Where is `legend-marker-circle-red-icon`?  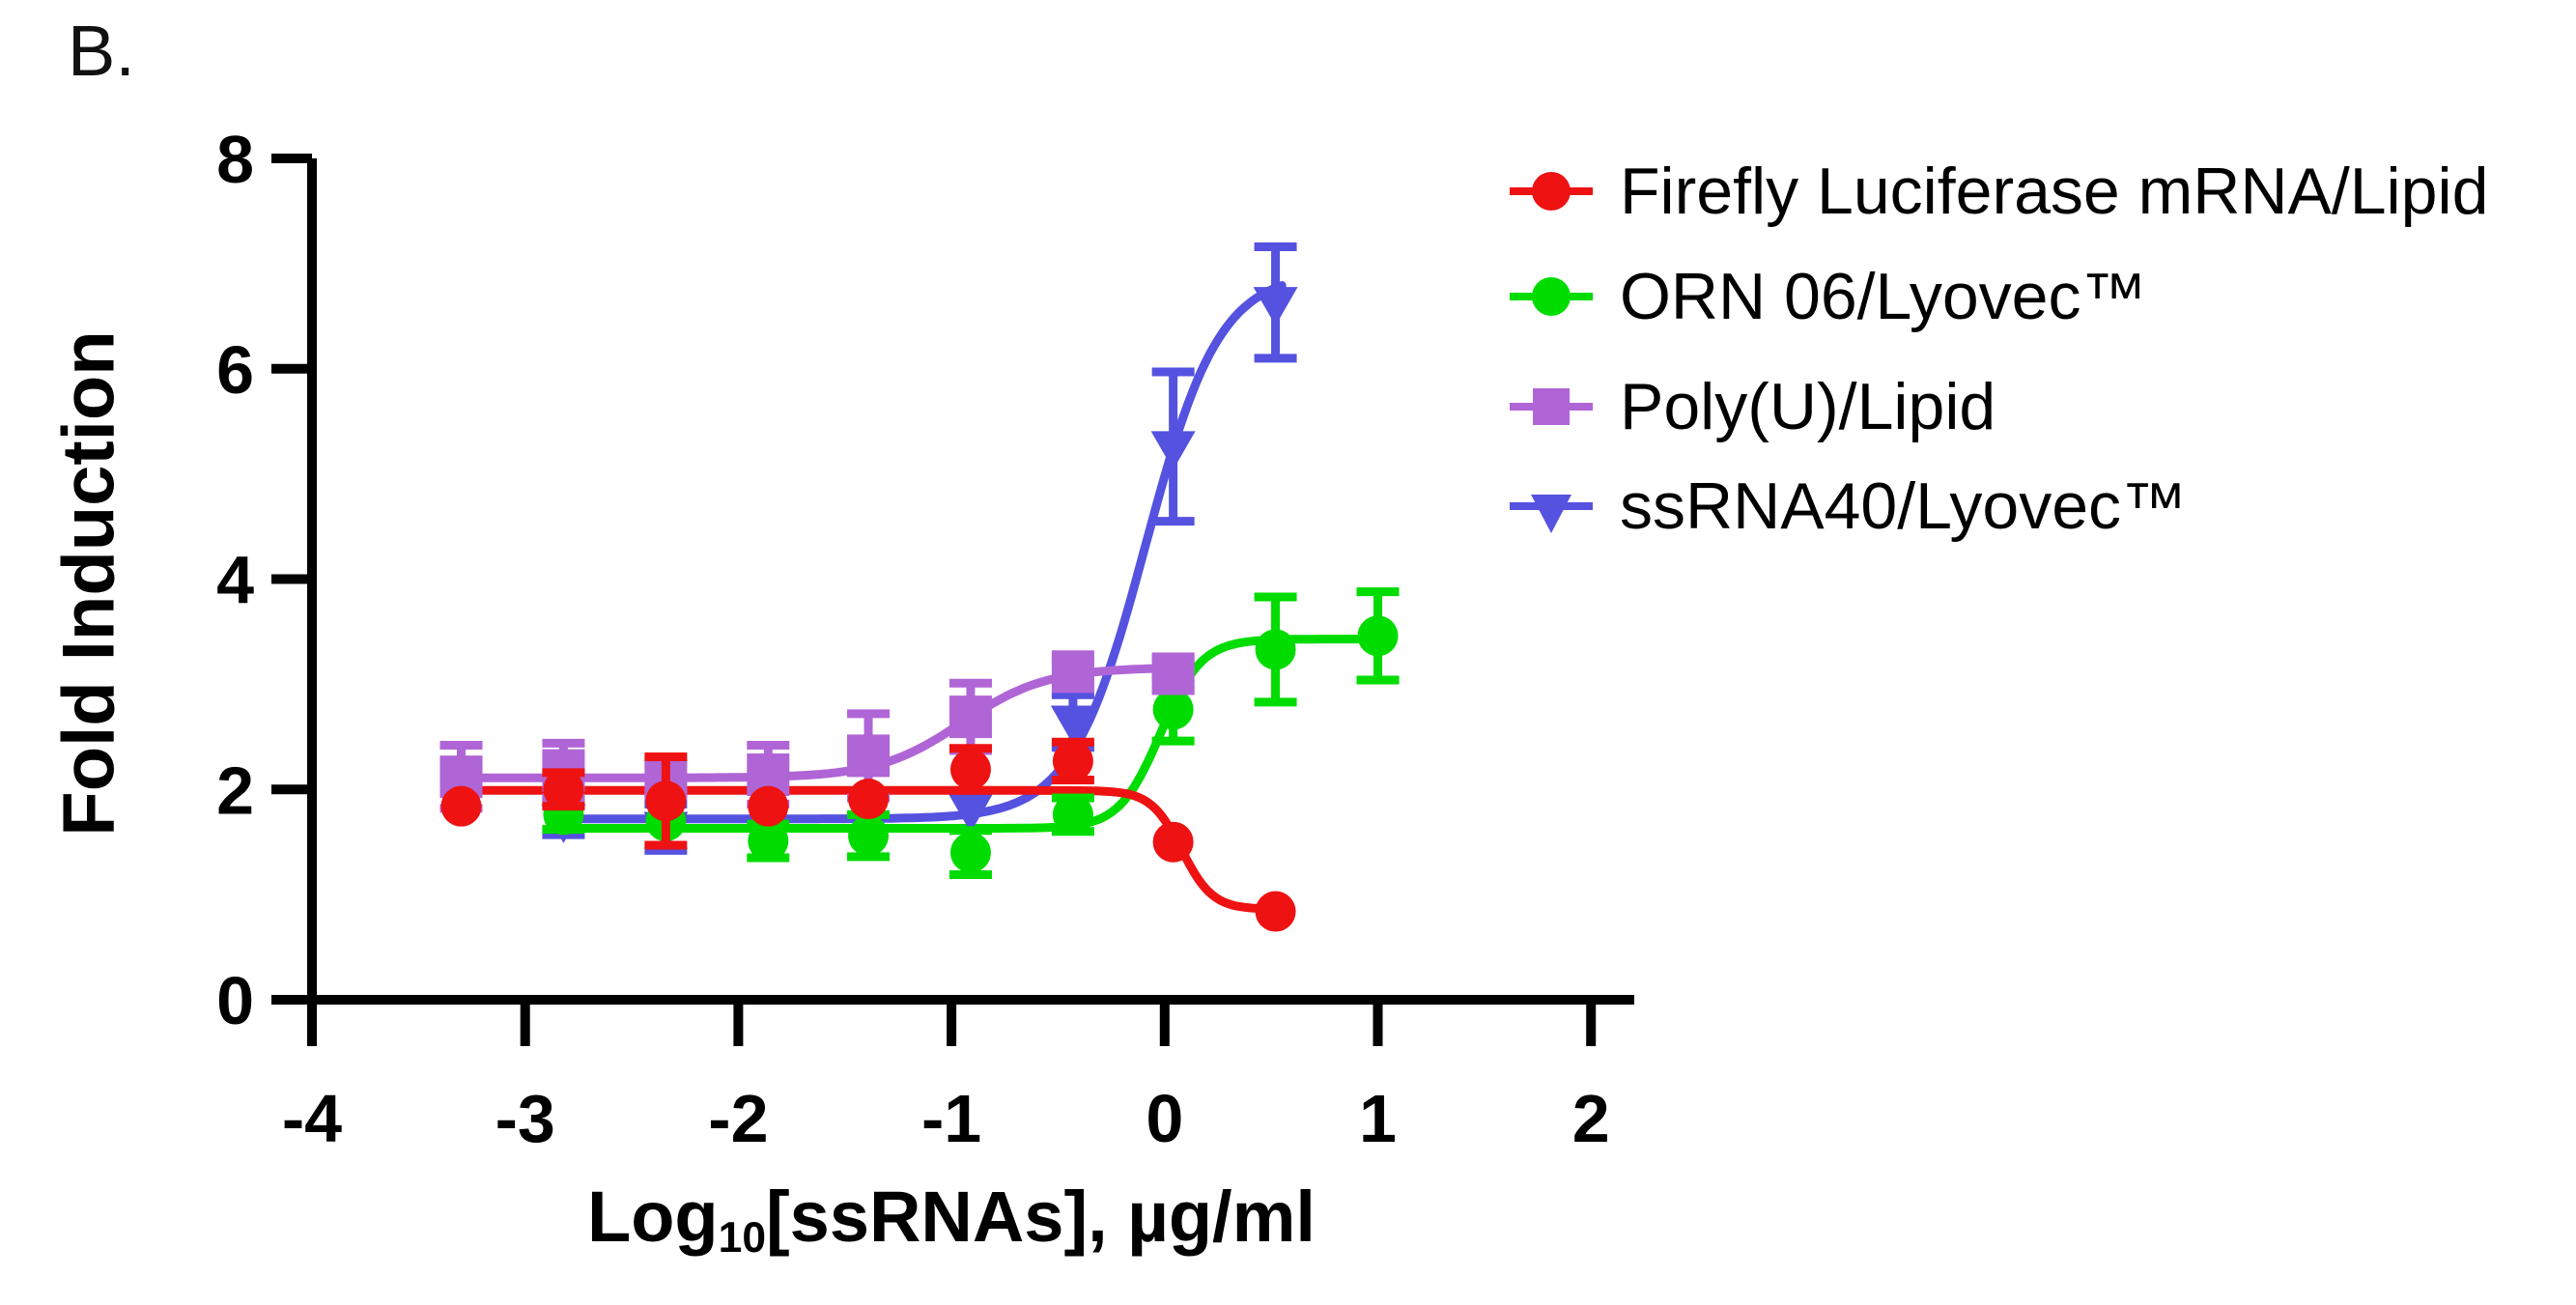 legend-marker-circle-red-icon is located at coordinates (1551, 191).